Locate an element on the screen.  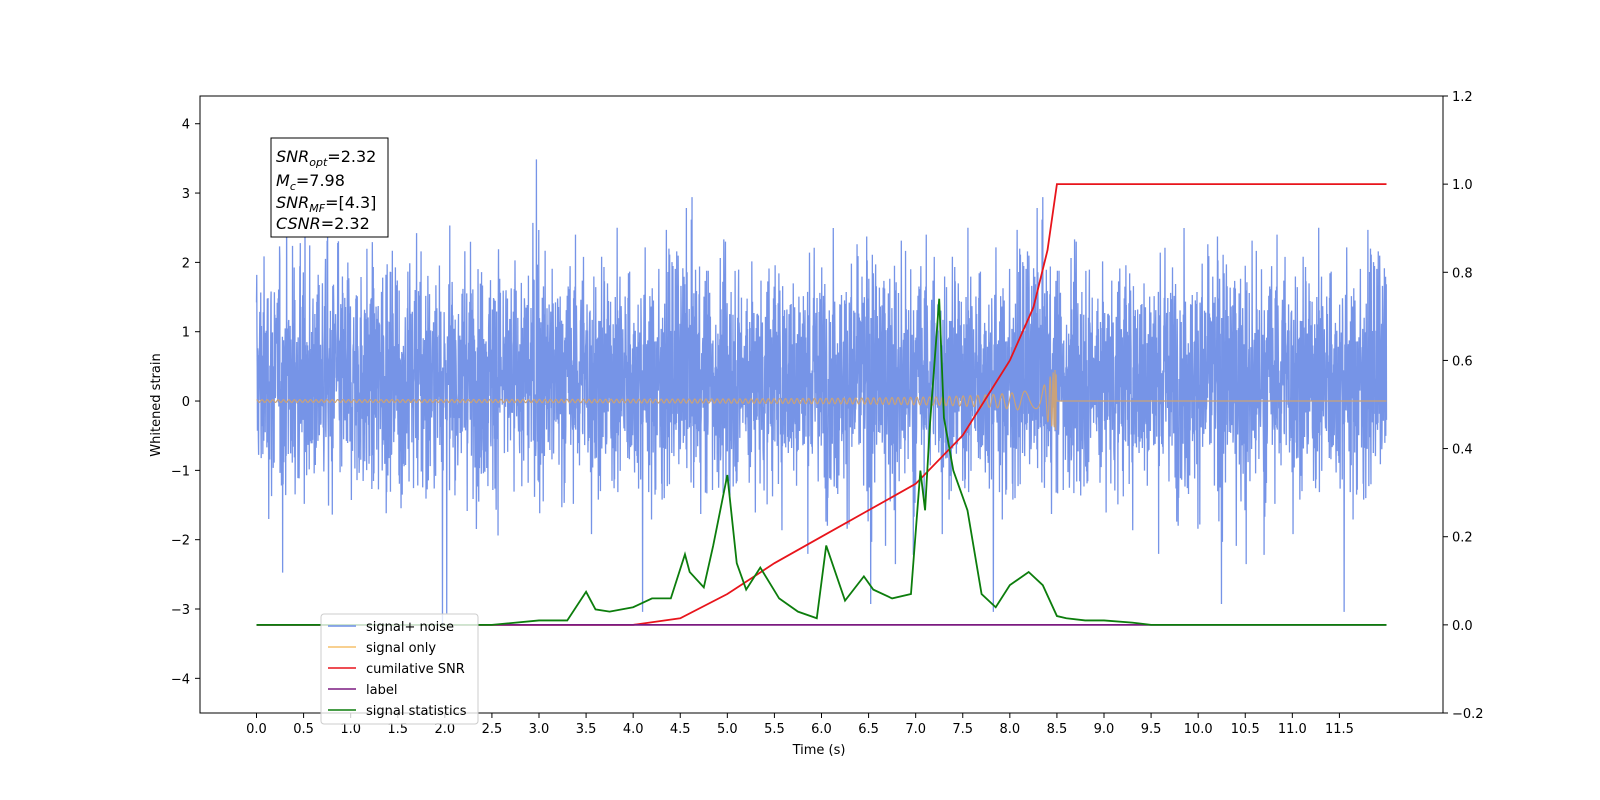
legend-item-cumulative-snr: cumilative SNR is located at coordinates (396, 669).